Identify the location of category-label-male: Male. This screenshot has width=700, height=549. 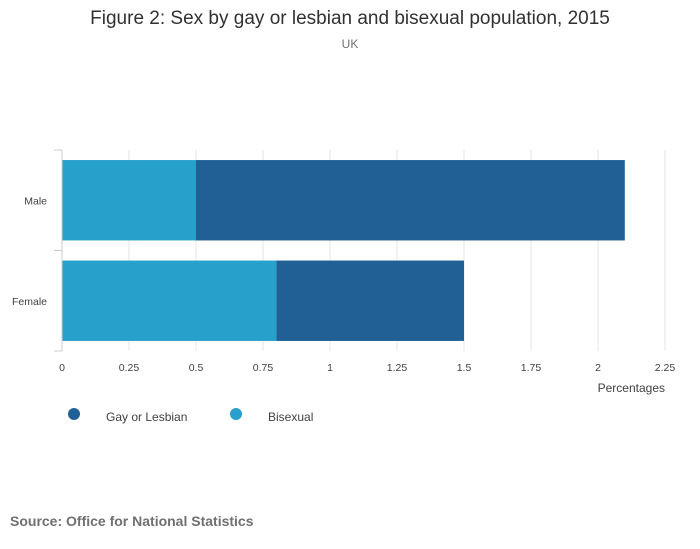
(35, 201).